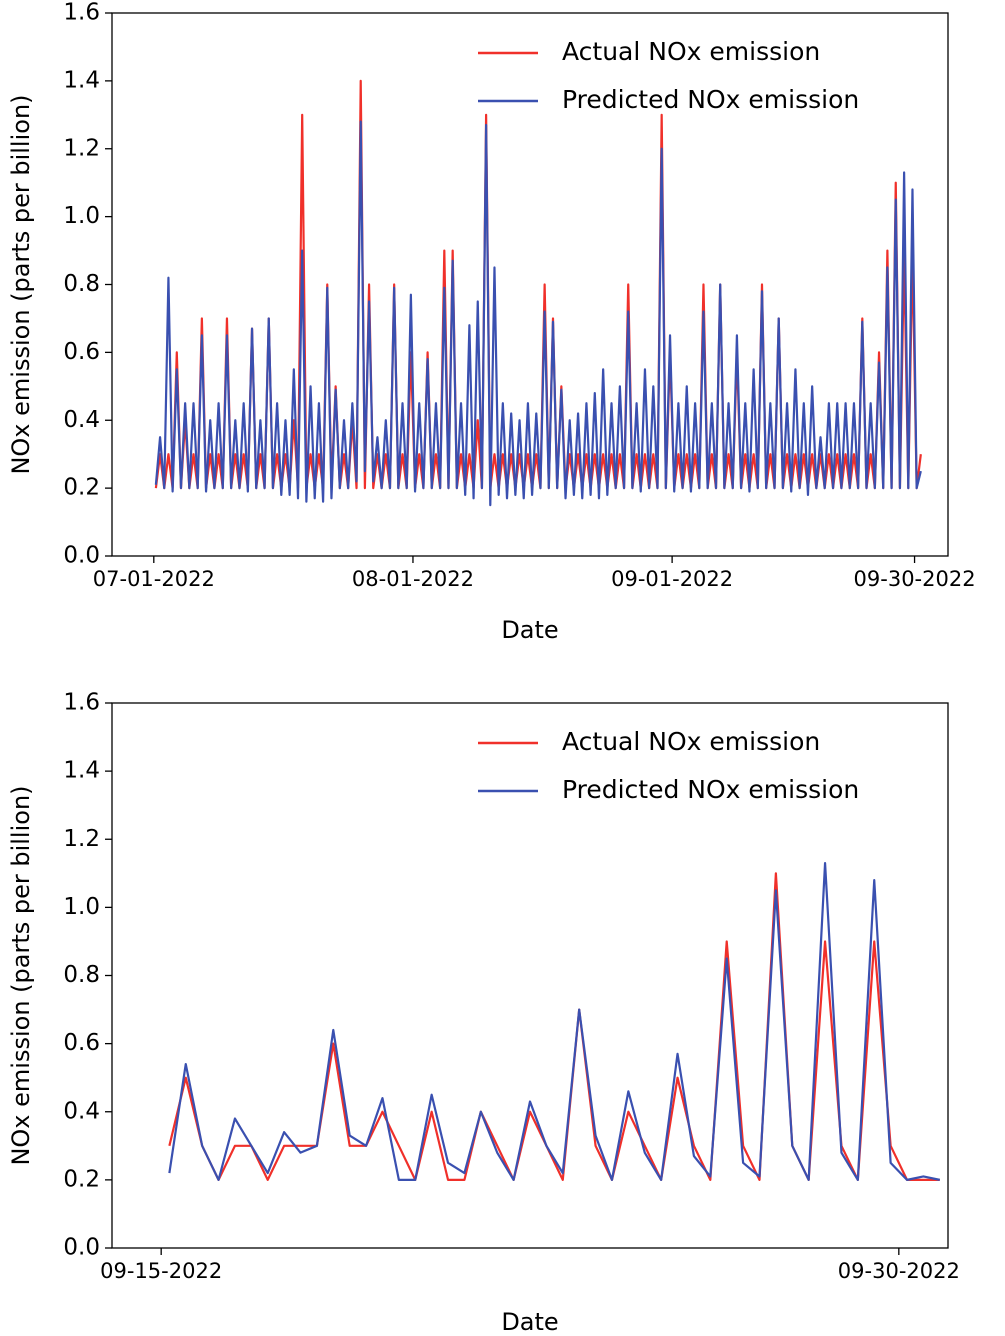 The width and height of the screenshot is (1005, 1336). I want to click on x-tick-label: 08-01-2022, so click(413, 579).